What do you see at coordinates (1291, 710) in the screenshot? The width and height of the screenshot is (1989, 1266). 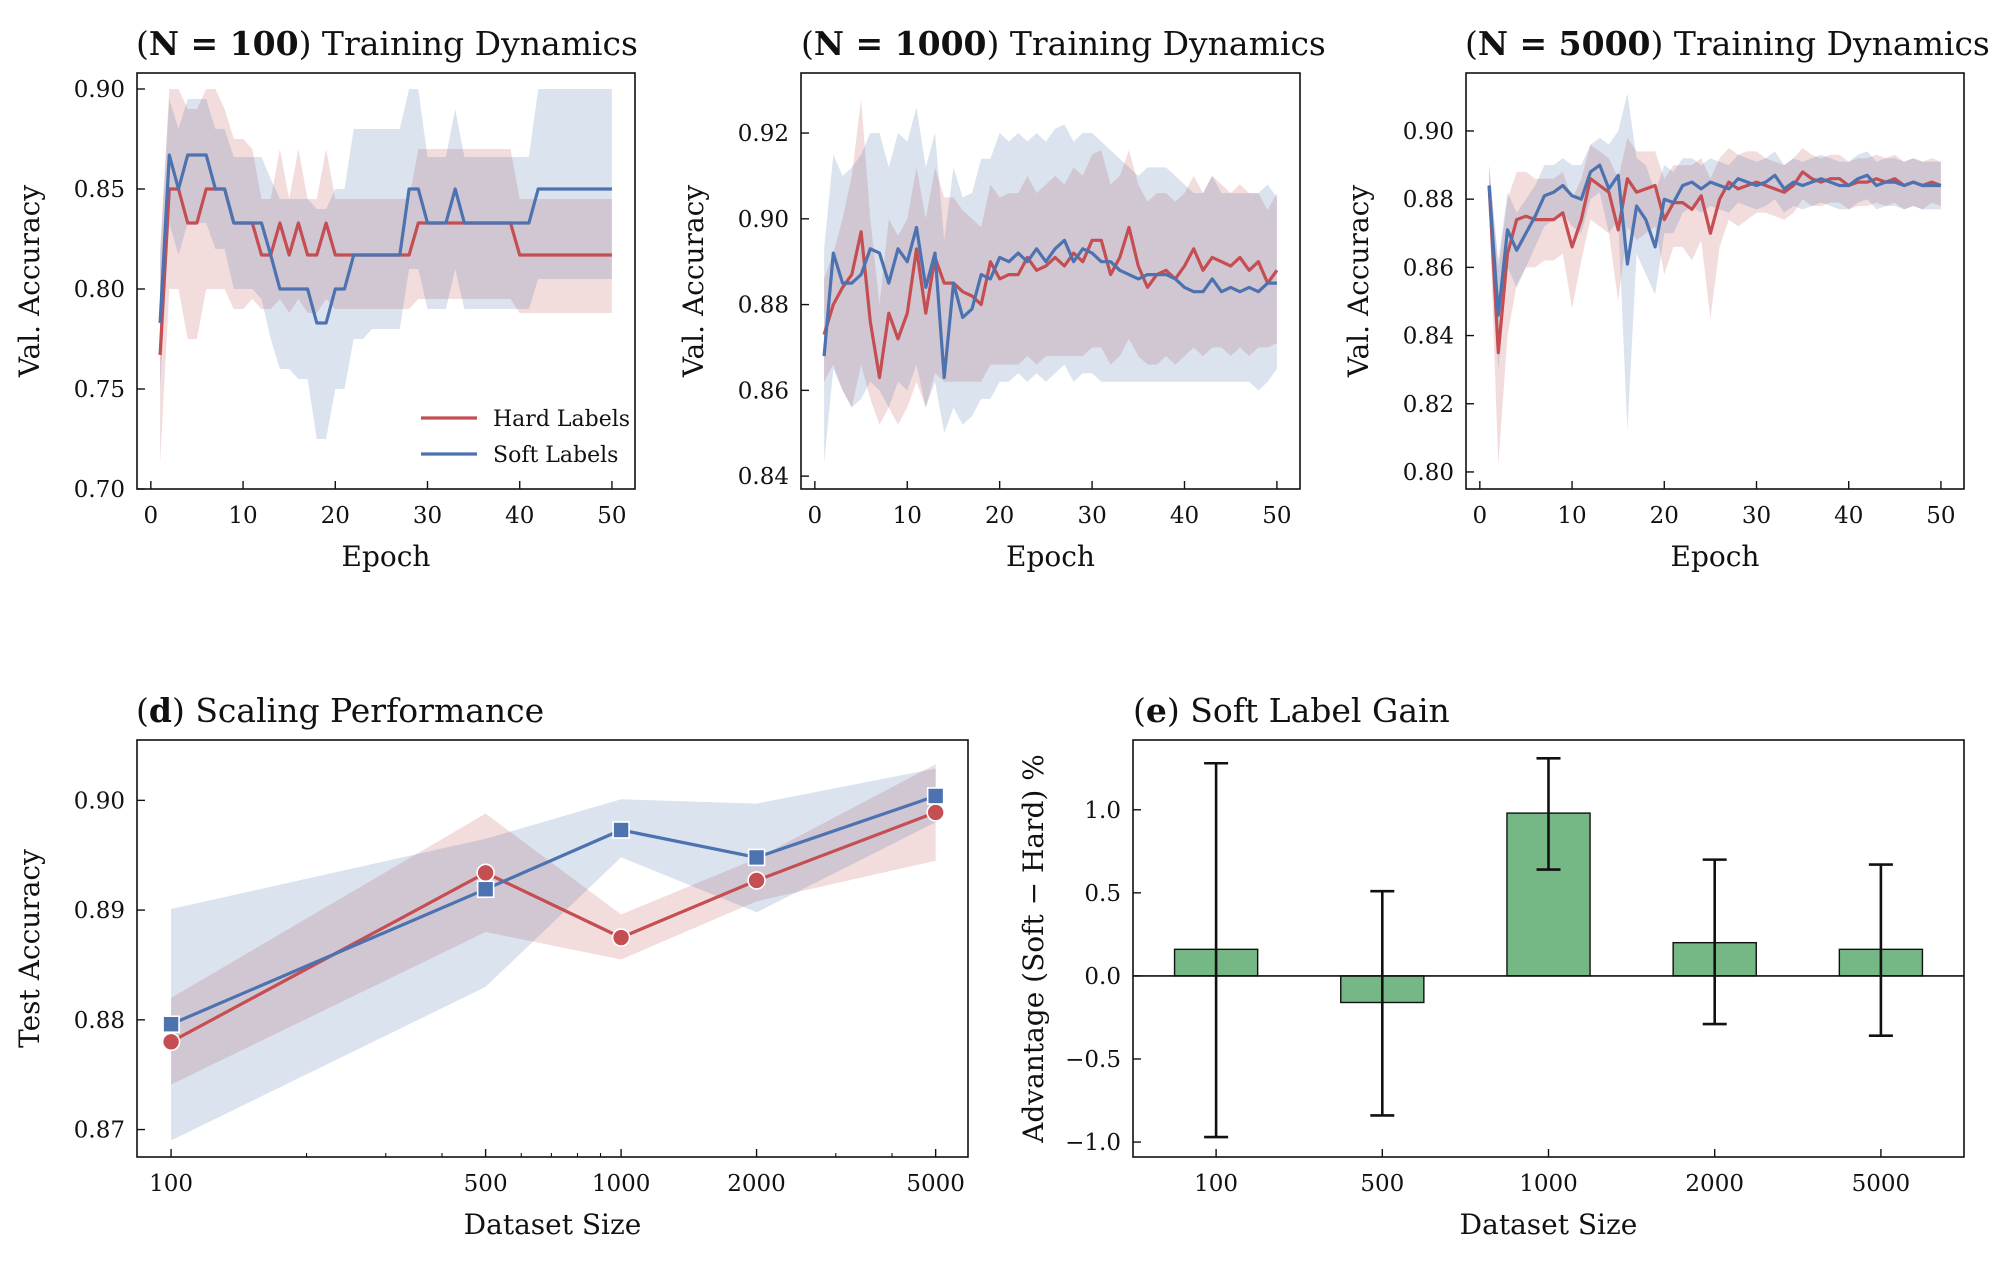 I see `panel-e-title: (e) Soft Label Gain` at bounding box center [1291, 710].